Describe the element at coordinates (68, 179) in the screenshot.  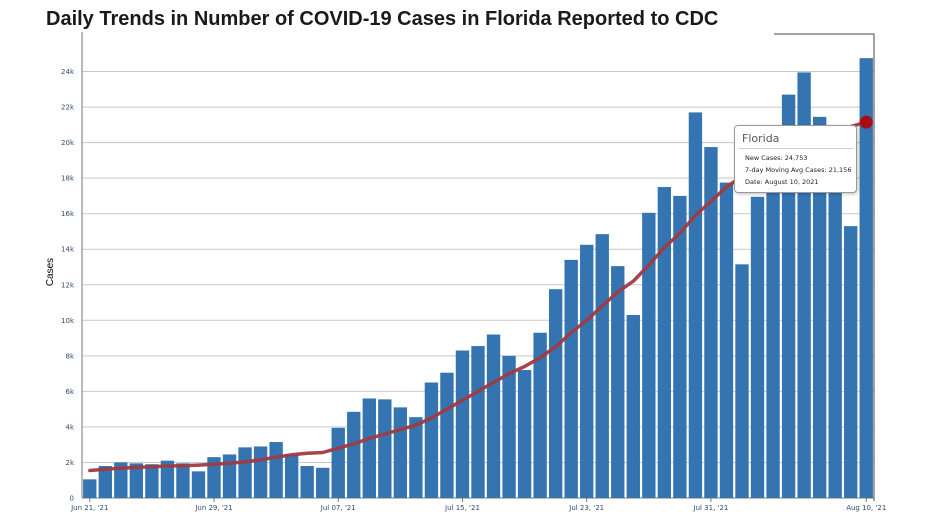
I see `y-tick-label: 18k` at that location.